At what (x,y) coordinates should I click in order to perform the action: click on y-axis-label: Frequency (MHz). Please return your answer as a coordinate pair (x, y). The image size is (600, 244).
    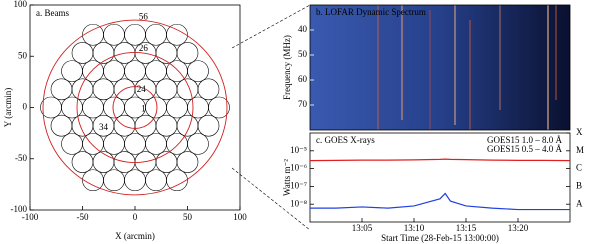
    Looking at the image, I should click on (287, 67).